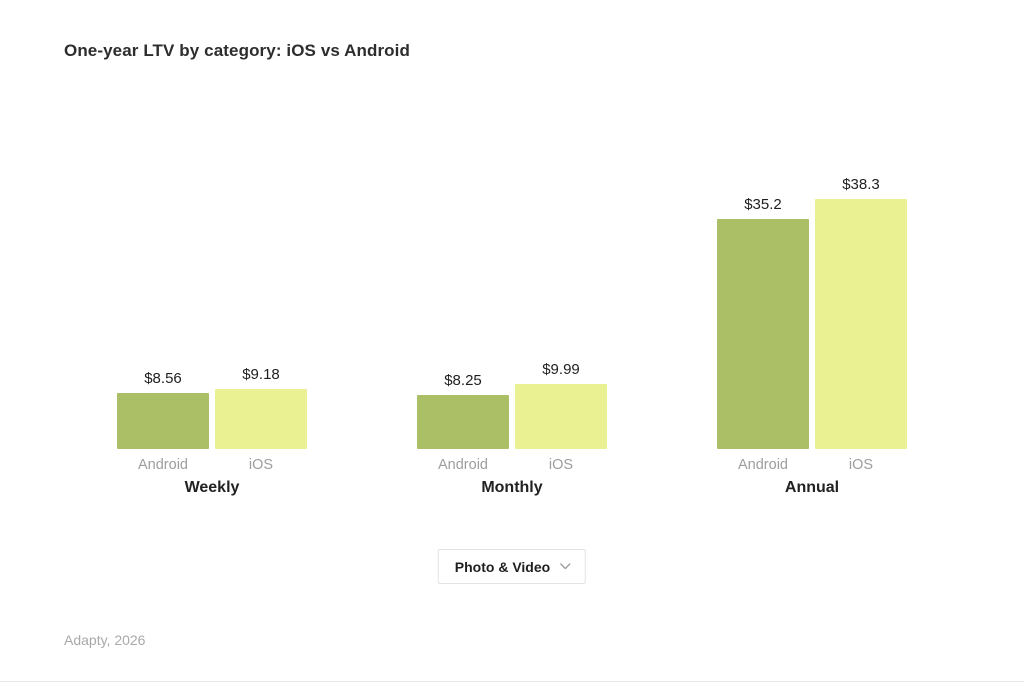  I want to click on bar-group-monthly: $8.25 $9.99 Android iOS Monthly, so click(512, 429).